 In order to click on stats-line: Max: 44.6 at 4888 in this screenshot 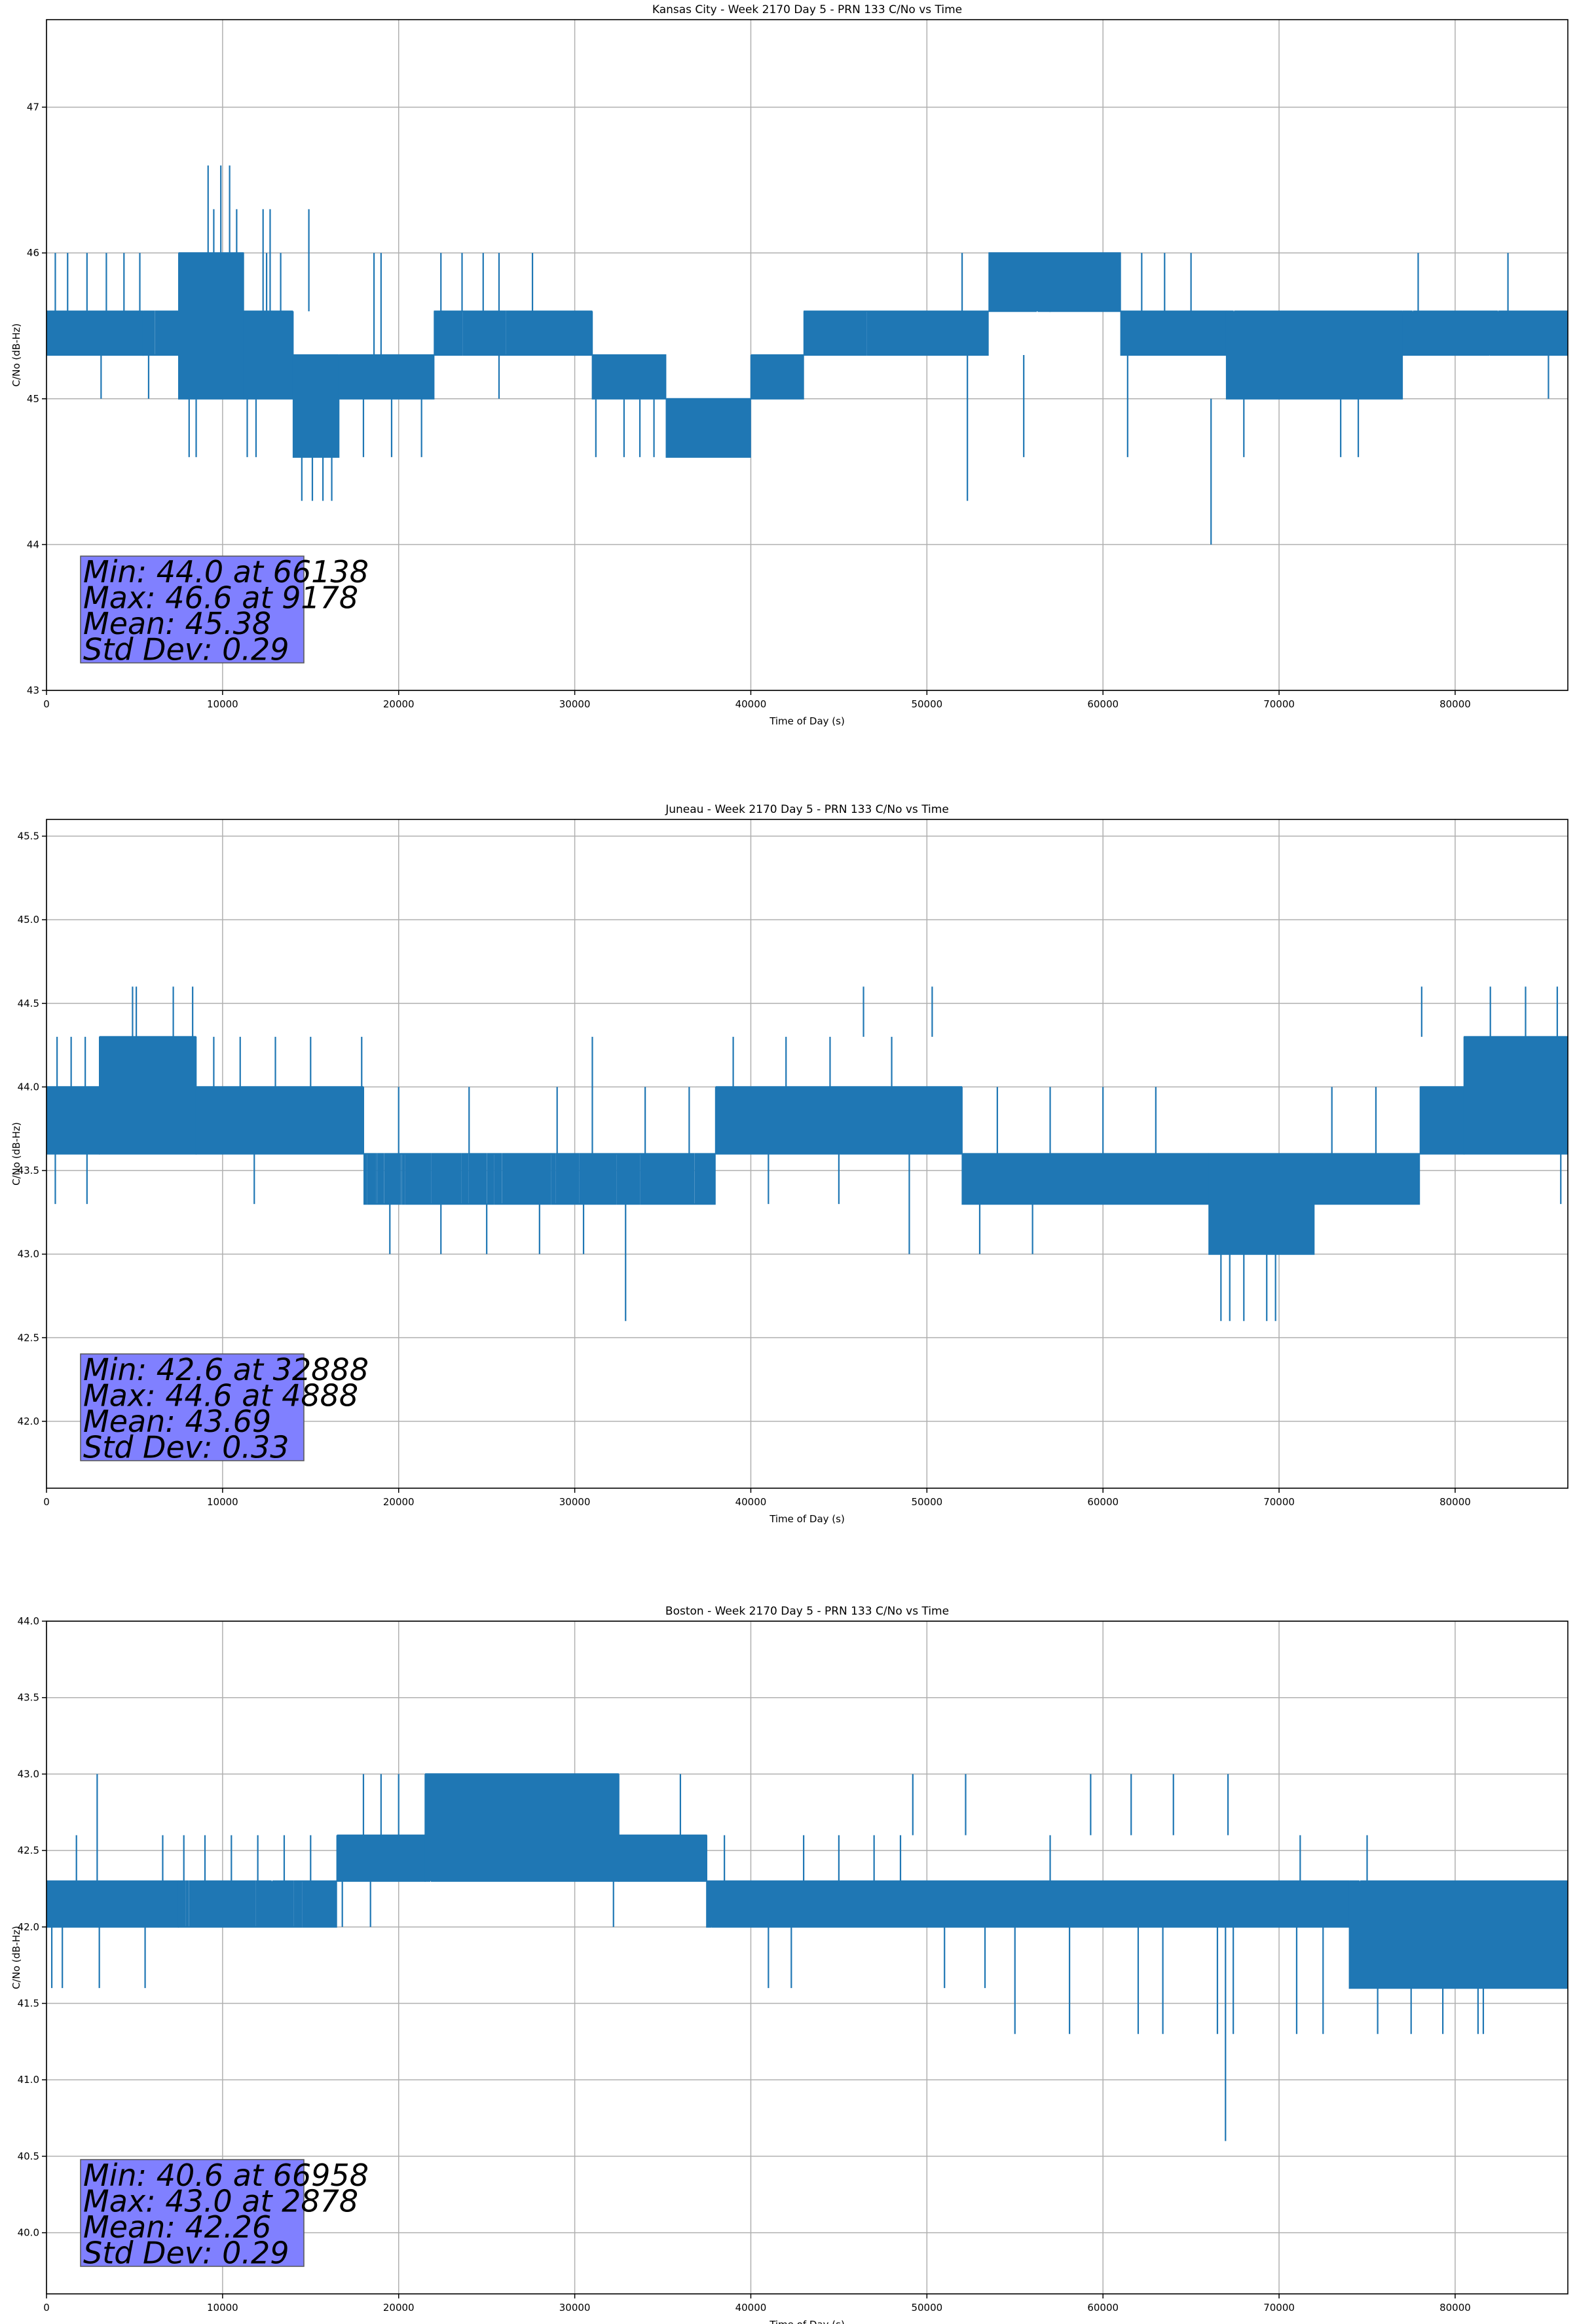, I will do `click(220, 1396)`.